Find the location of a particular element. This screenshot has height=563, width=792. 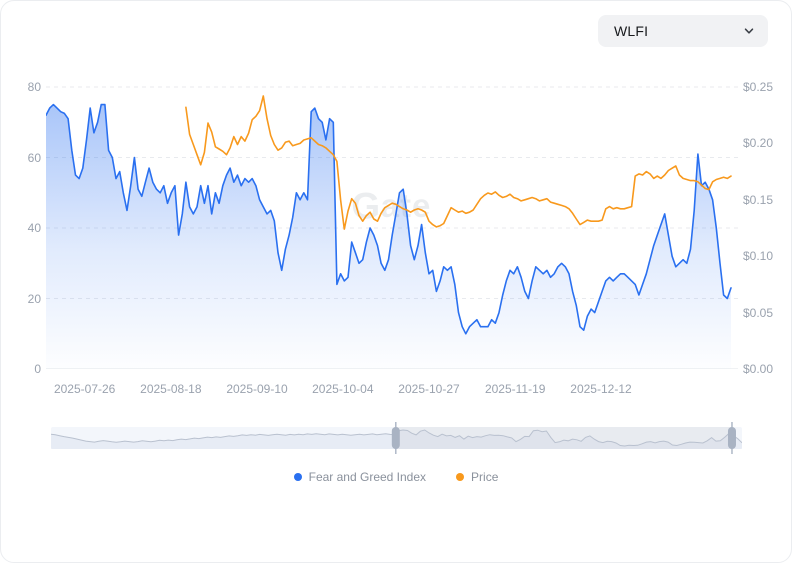

x-axis-label: 2025-12-12 is located at coordinates (601, 389).